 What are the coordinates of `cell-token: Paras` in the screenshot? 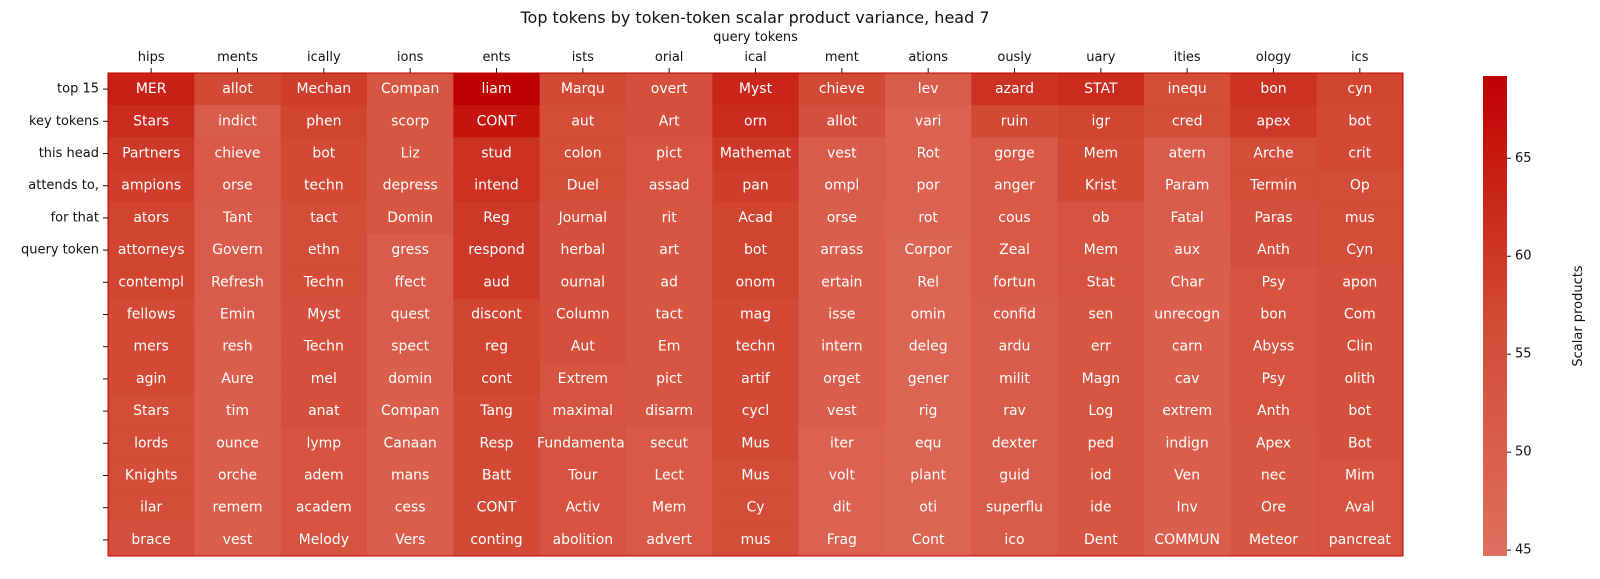 It's located at (1273, 218).